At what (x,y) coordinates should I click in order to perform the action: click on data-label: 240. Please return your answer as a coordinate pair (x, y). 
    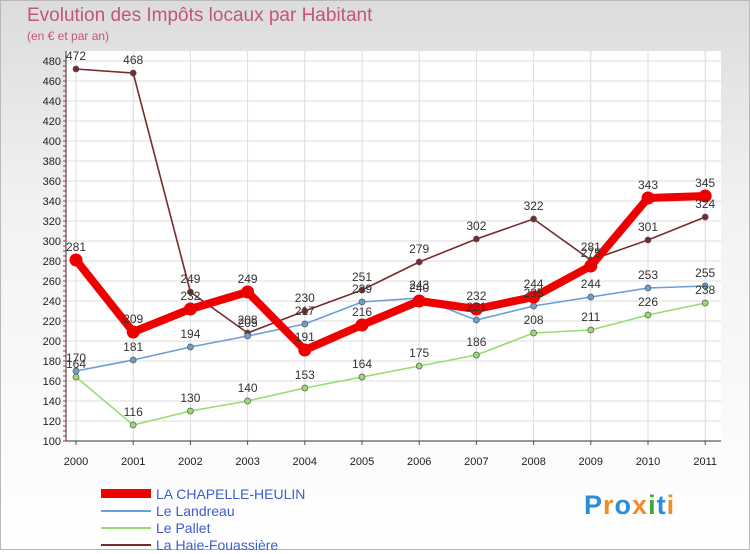
    Looking at the image, I should click on (419, 288).